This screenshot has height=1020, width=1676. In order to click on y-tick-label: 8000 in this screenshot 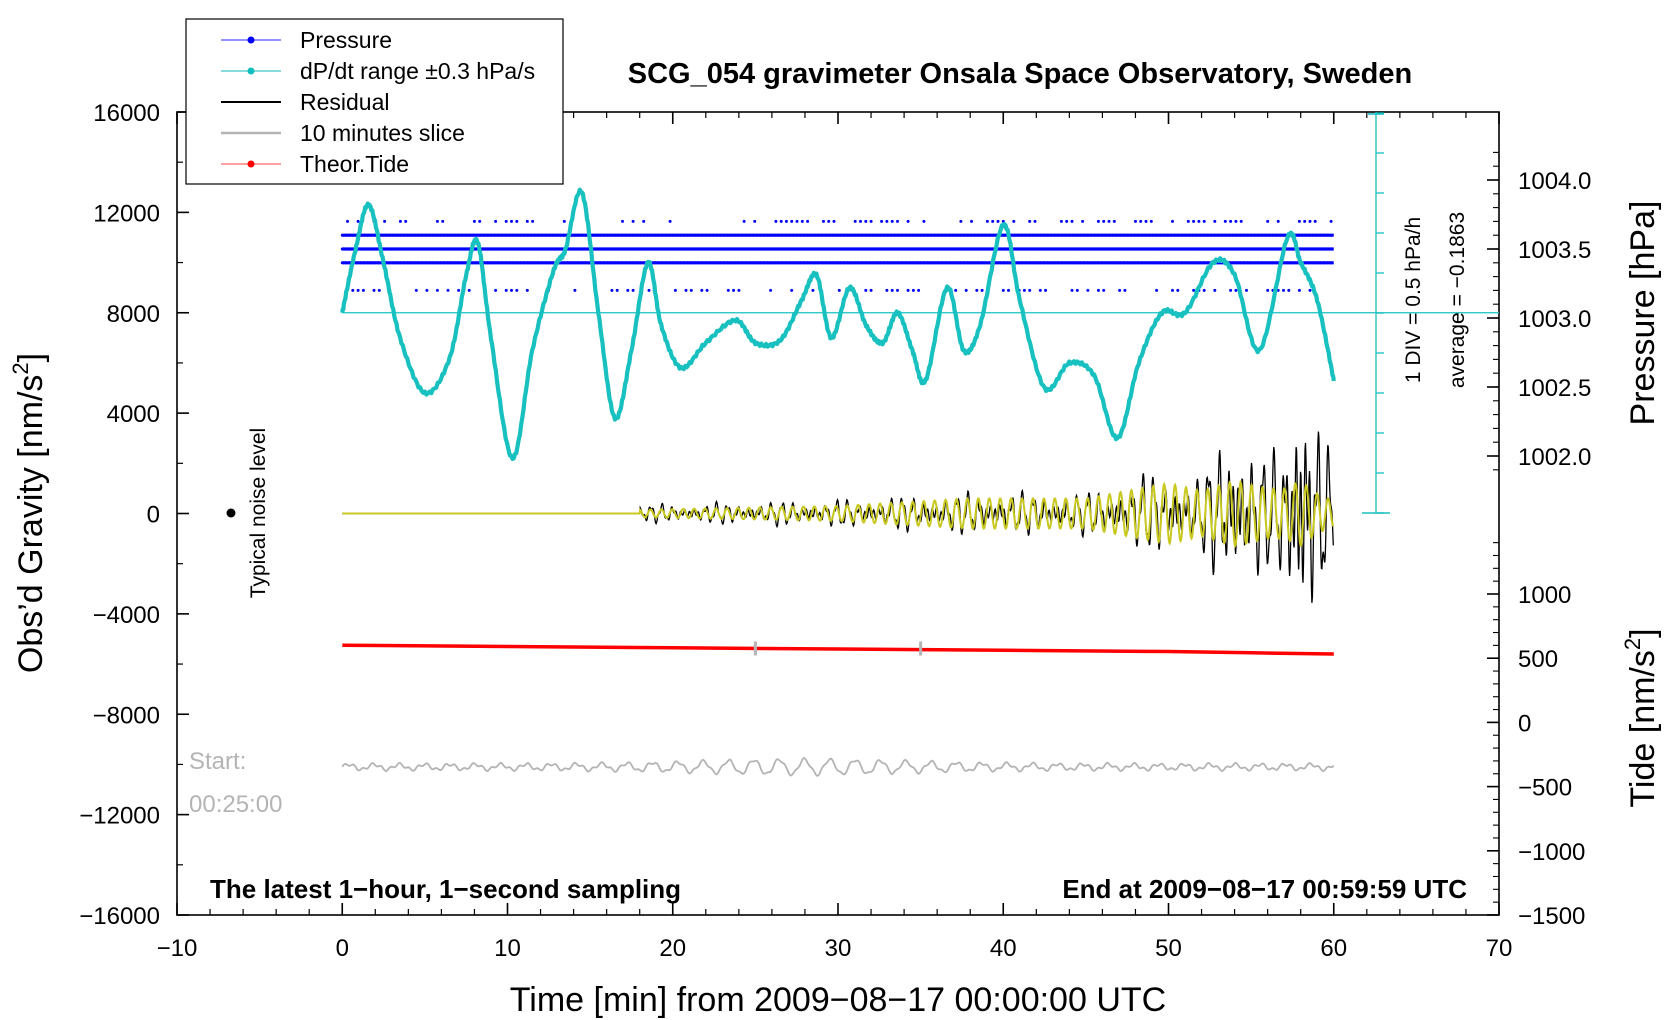, I will do `click(133, 314)`.